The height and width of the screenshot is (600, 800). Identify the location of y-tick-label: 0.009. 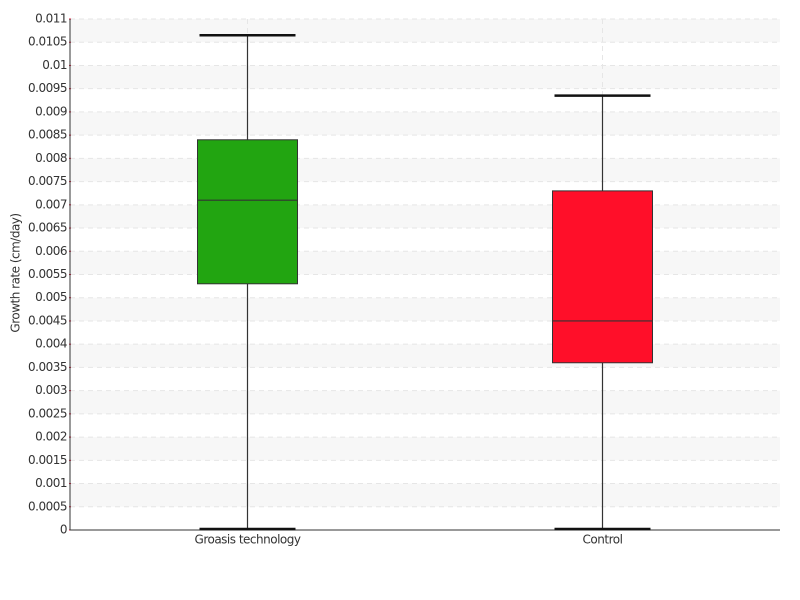
(51, 111).